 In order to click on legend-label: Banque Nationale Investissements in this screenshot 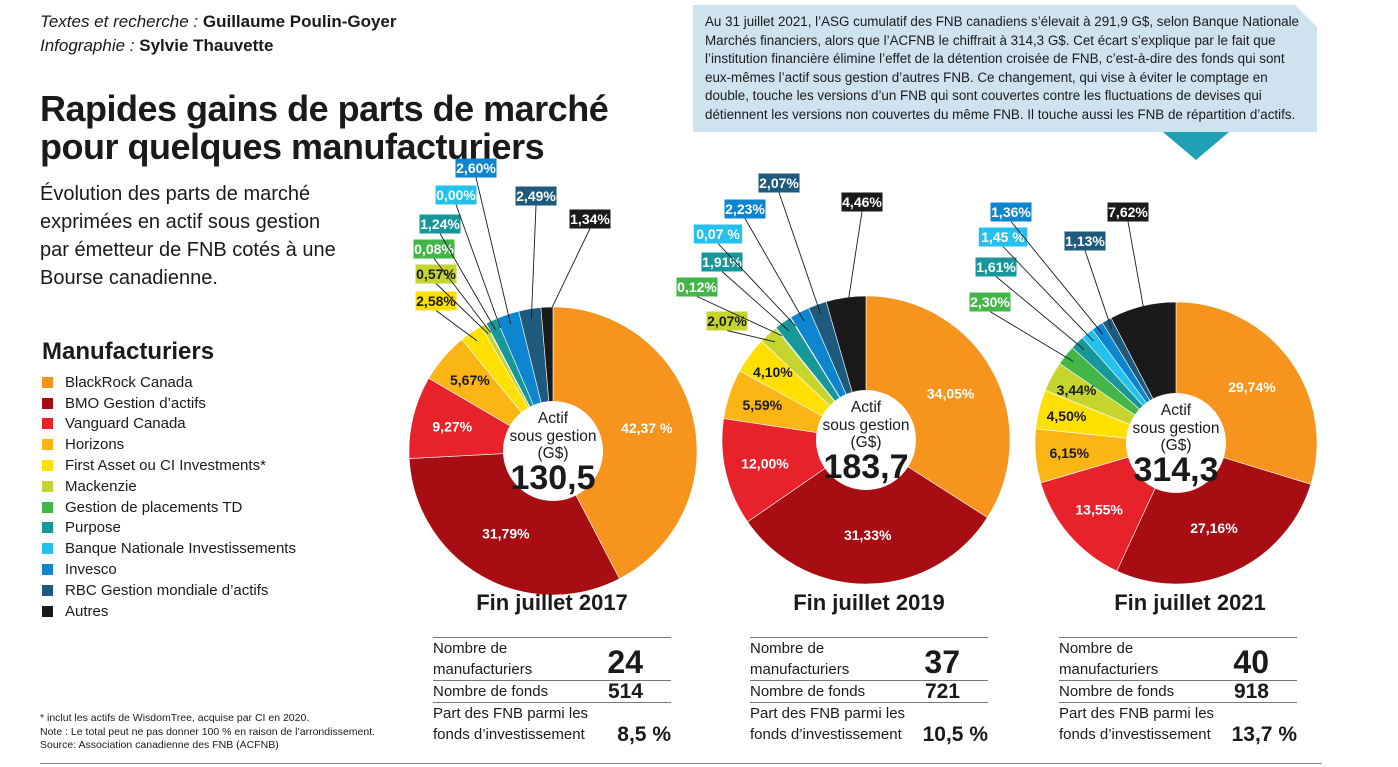, I will do `click(180, 549)`.